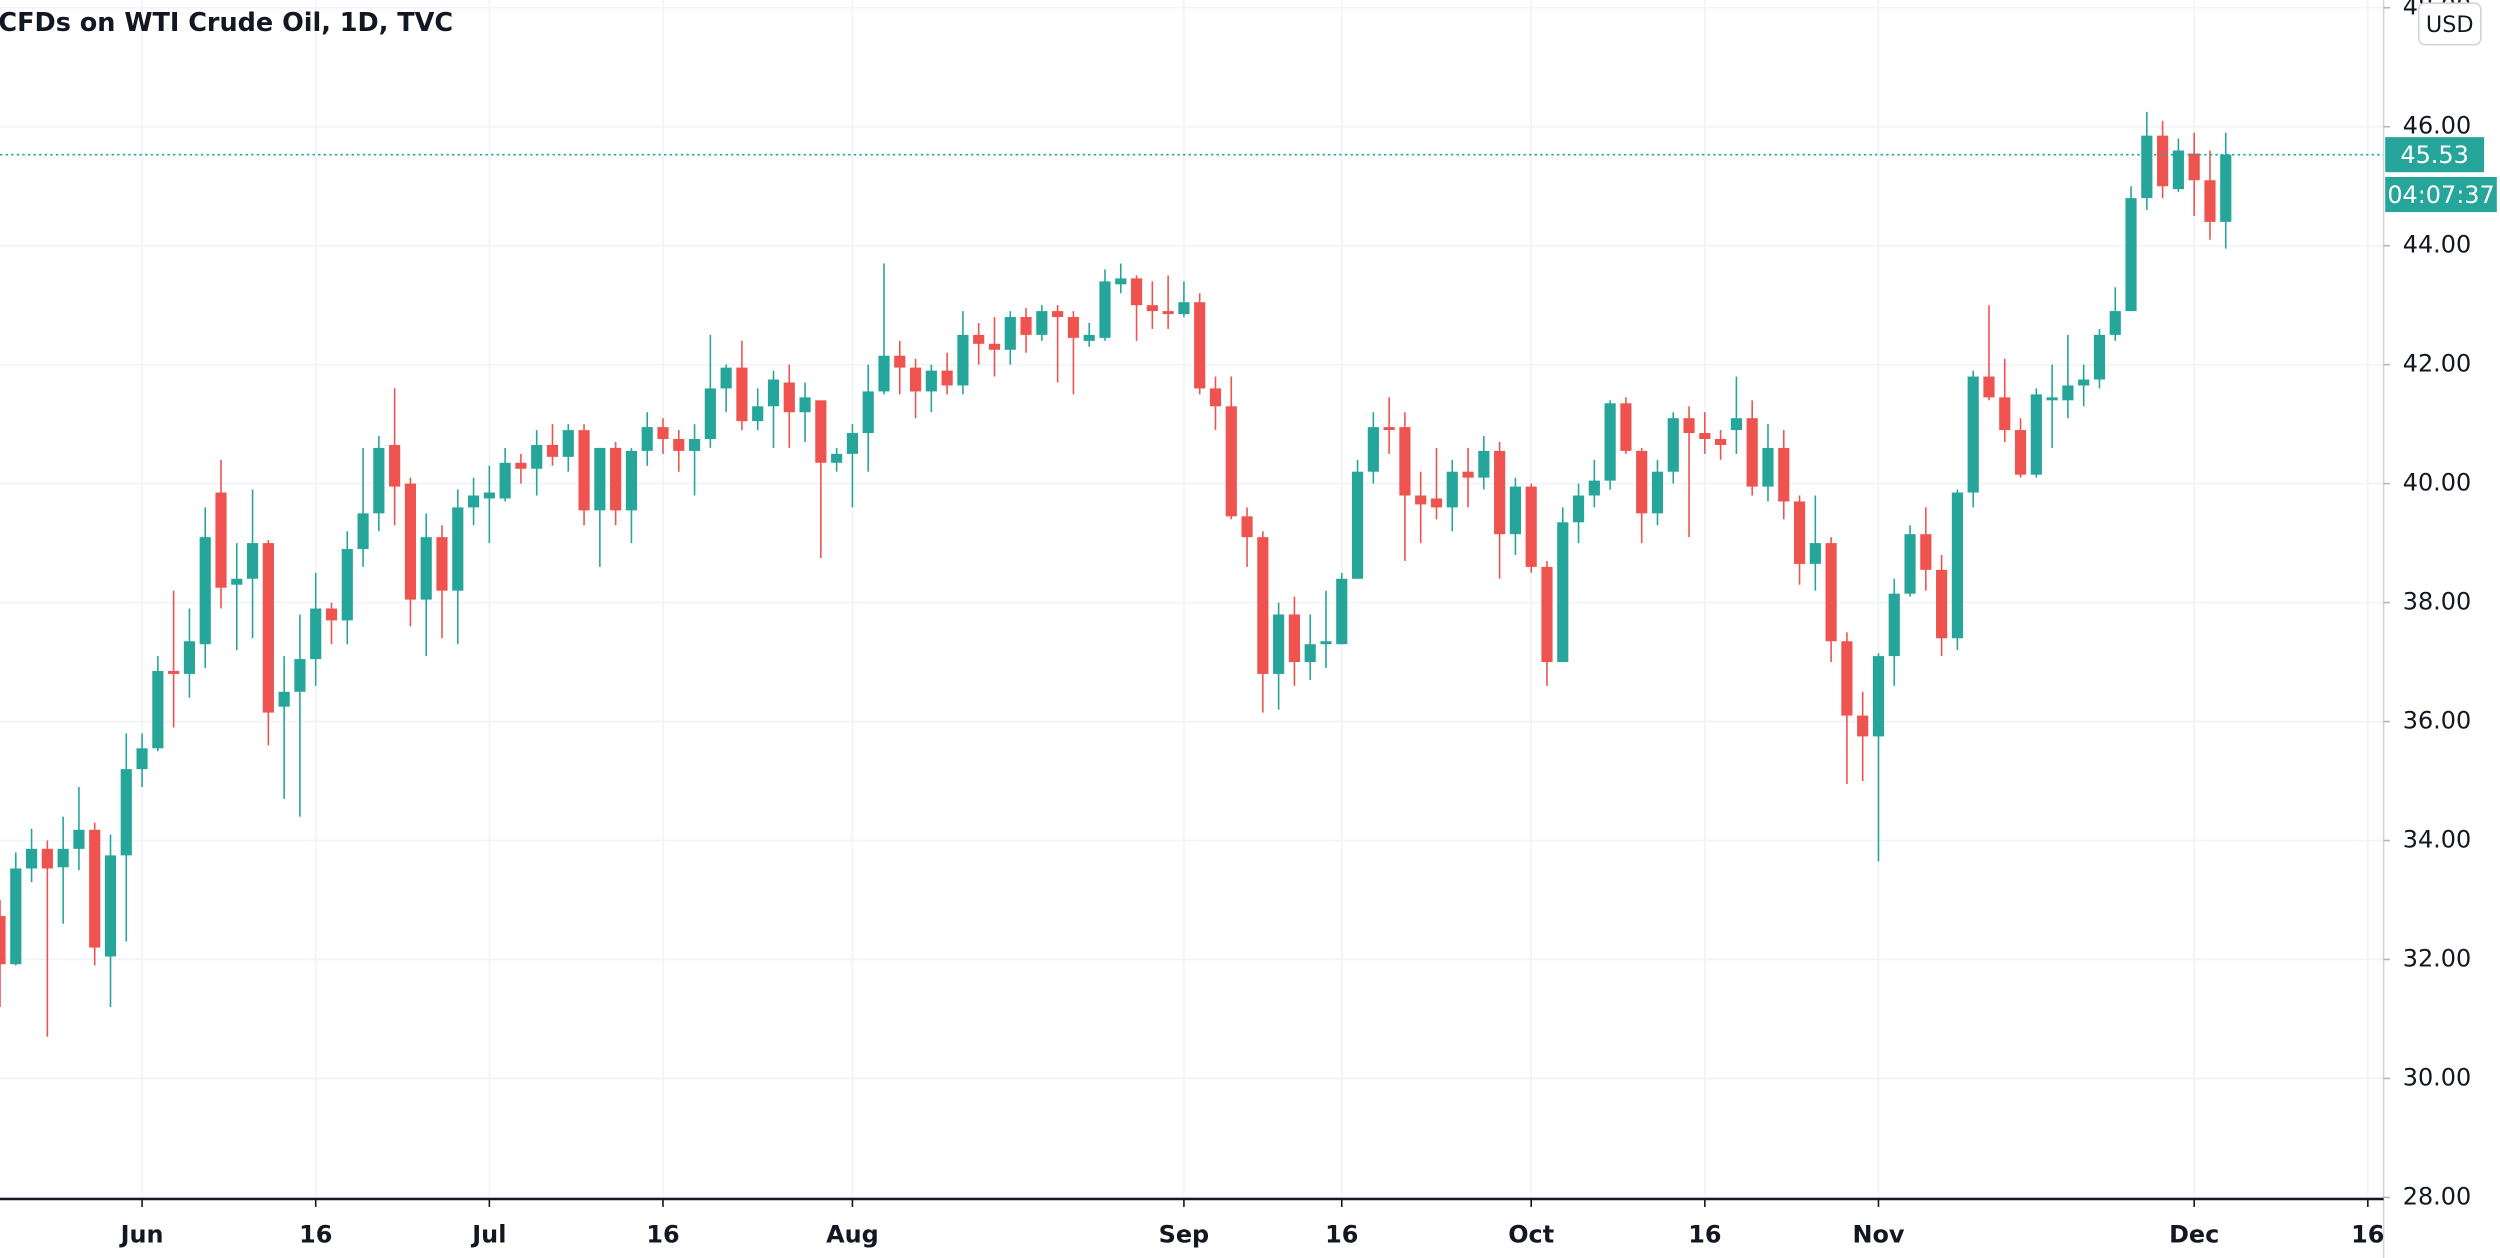 The width and height of the screenshot is (2500, 1258). I want to click on y-tick-label: 32.00, so click(2437, 958).